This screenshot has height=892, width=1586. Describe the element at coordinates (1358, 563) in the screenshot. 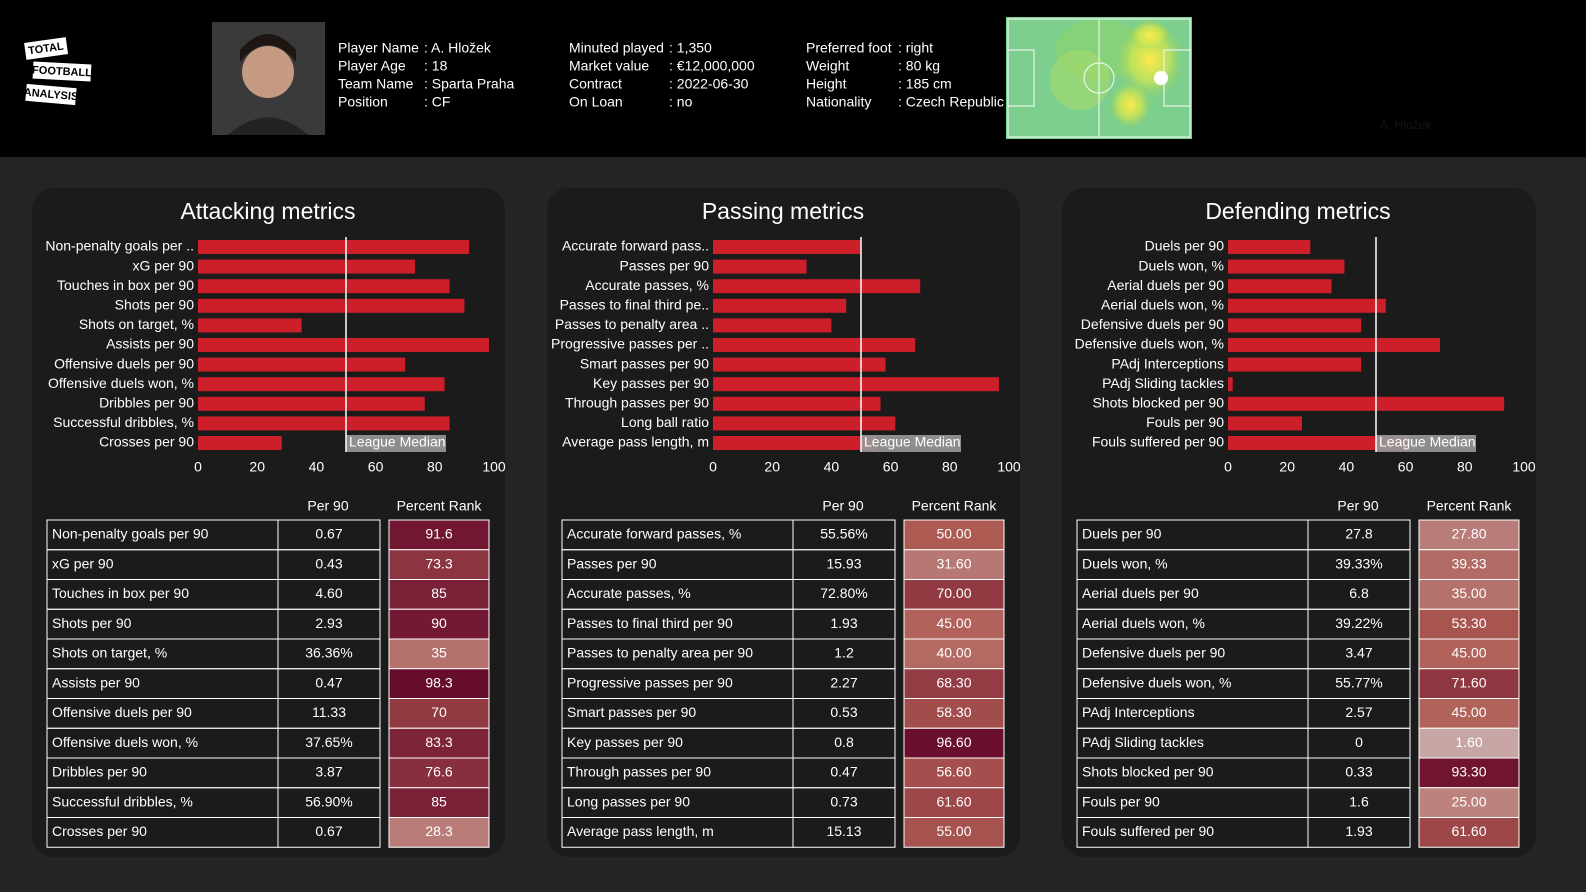

I see `per90-value: 39.33%` at that location.